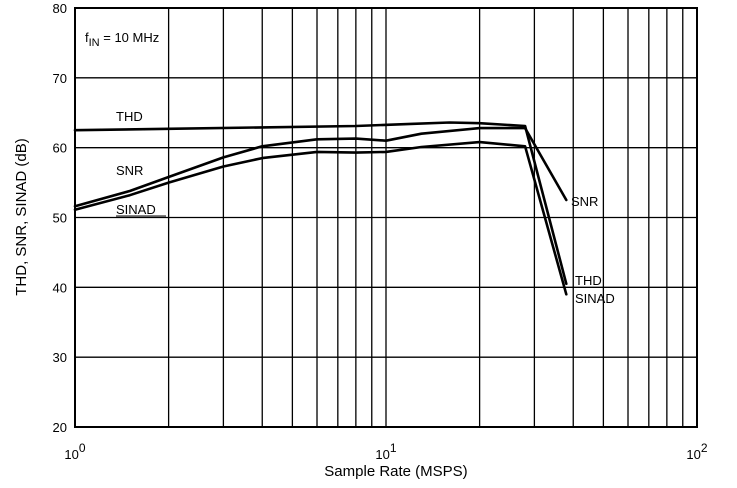  I want to click on y-tick-labels: 20 30 40 50 60 70 80, so click(60, 218).